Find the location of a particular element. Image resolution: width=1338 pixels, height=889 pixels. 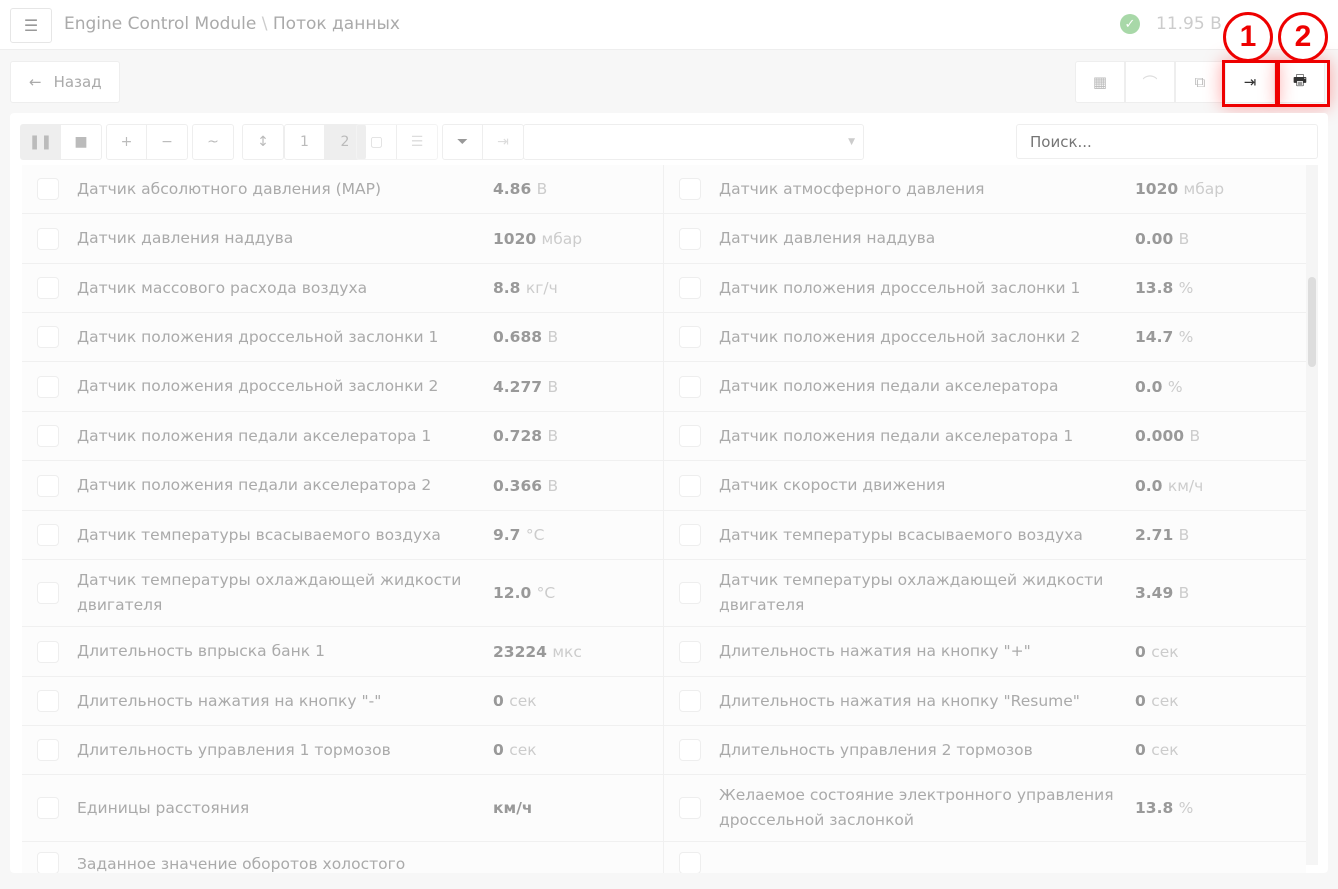

parameter-value: 0.0 км/ч is located at coordinates (1169, 486).